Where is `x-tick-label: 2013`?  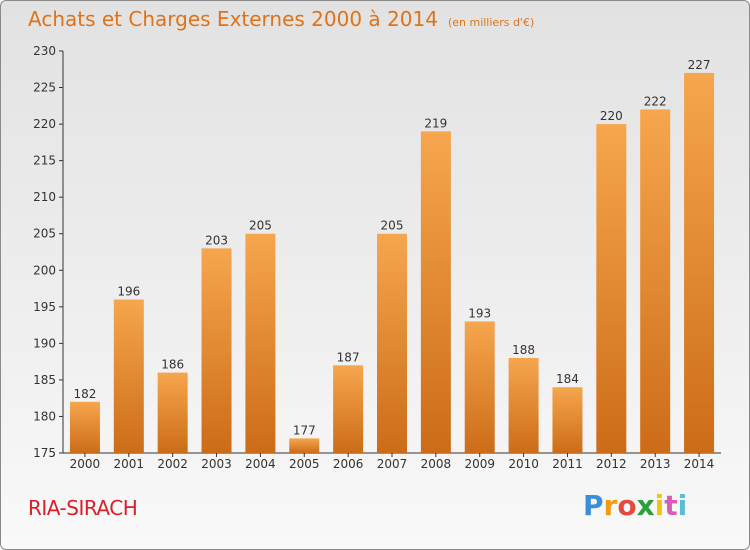
x-tick-label: 2013 is located at coordinates (655, 464).